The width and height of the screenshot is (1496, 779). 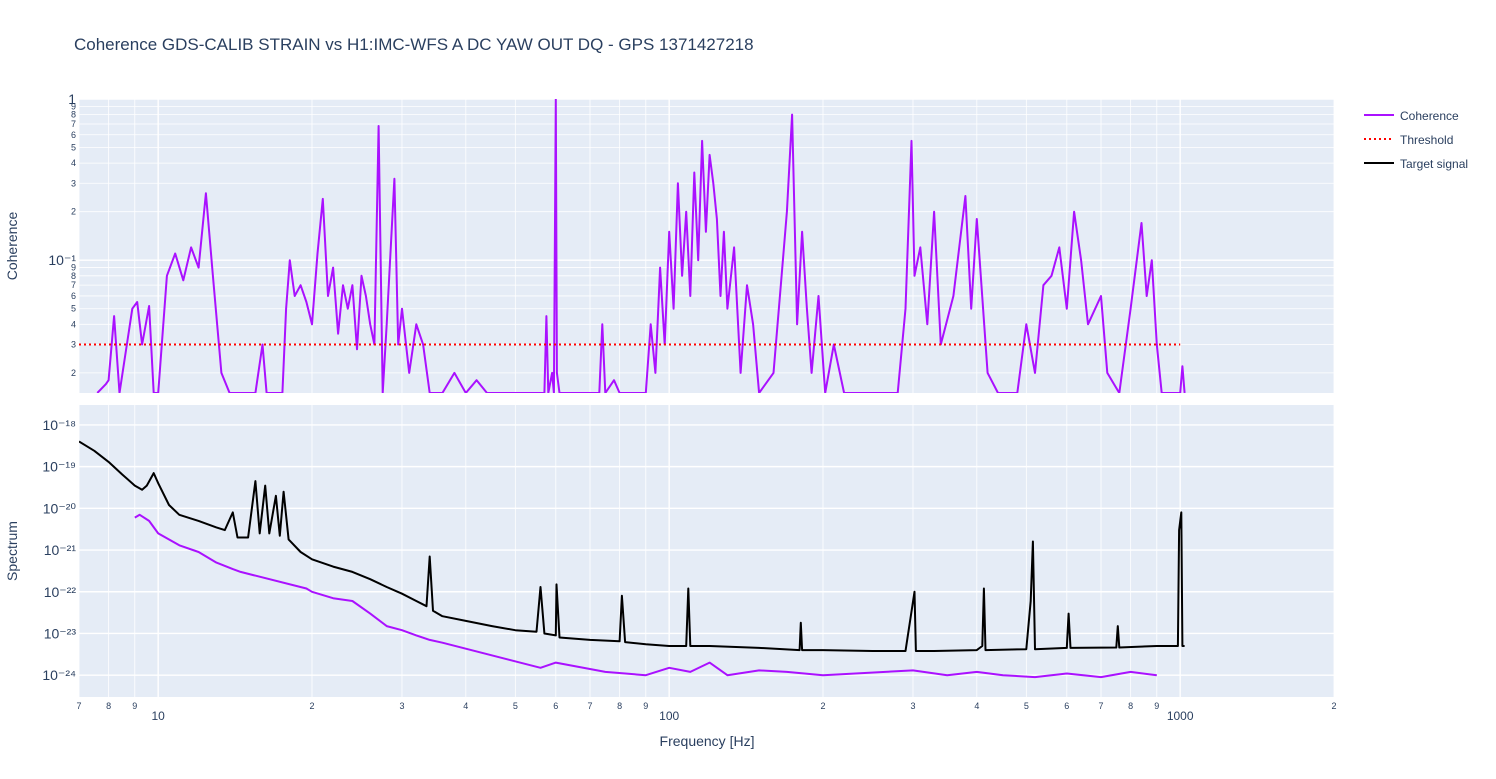 I want to click on x-tick-label: 10, so click(x=158, y=716).